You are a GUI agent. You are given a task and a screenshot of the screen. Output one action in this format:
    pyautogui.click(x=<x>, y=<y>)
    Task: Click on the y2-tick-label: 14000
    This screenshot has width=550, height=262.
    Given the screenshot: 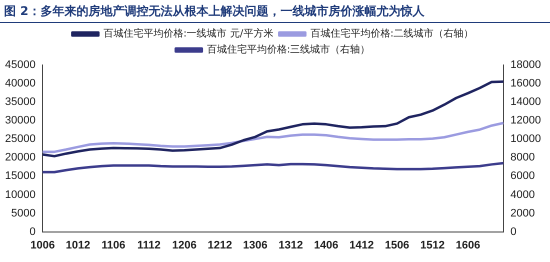 What is the action you would take?
    pyautogui.click(x=526, y=102)
    